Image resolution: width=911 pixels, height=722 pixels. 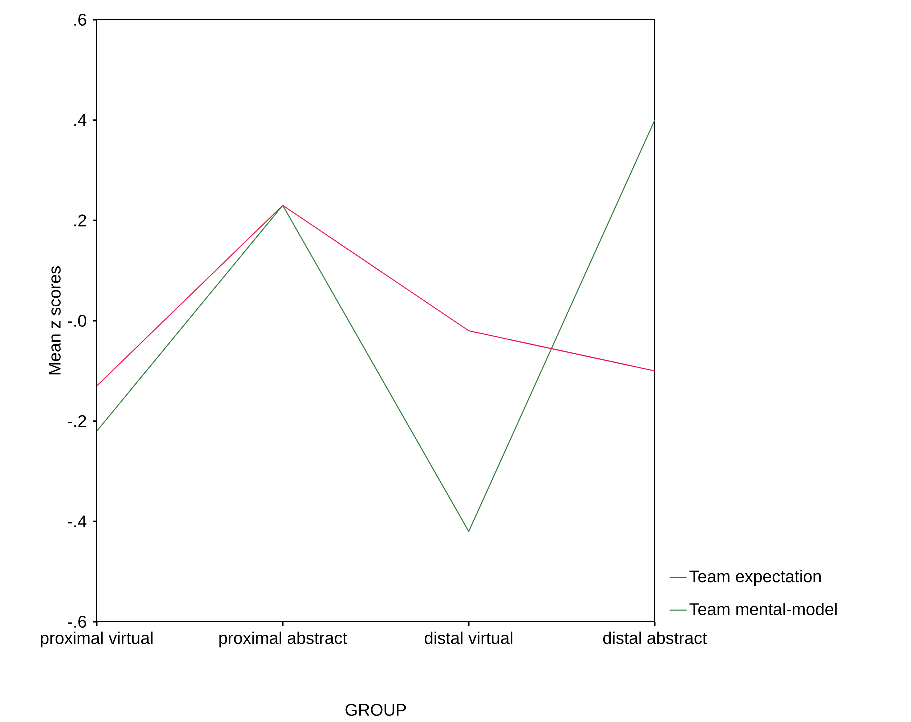 I want to click on y-tick-label: -.6, so click(x=77, y=622).